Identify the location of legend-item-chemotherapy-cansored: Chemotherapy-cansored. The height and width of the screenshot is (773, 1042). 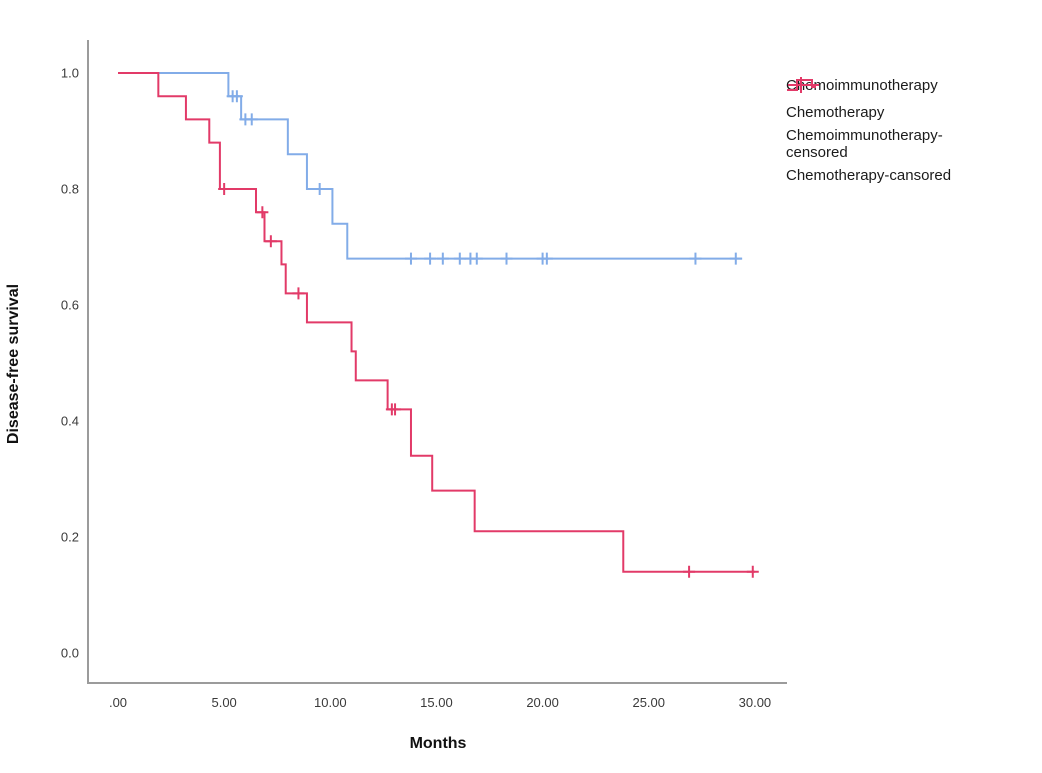
(912, 133).